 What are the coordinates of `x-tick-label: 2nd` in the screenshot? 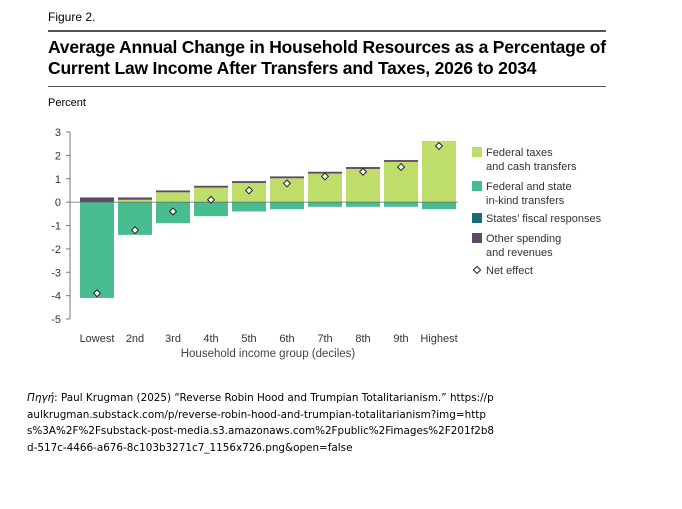 It's located at (135, 339).